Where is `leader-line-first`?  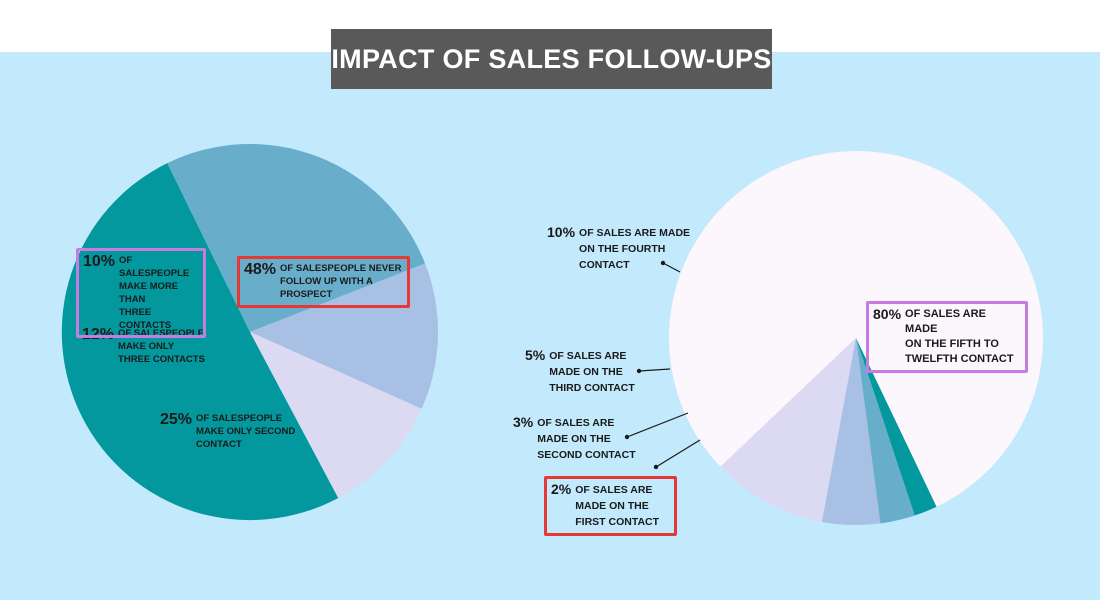 leader-line-first is located at coordinates (678, 453).